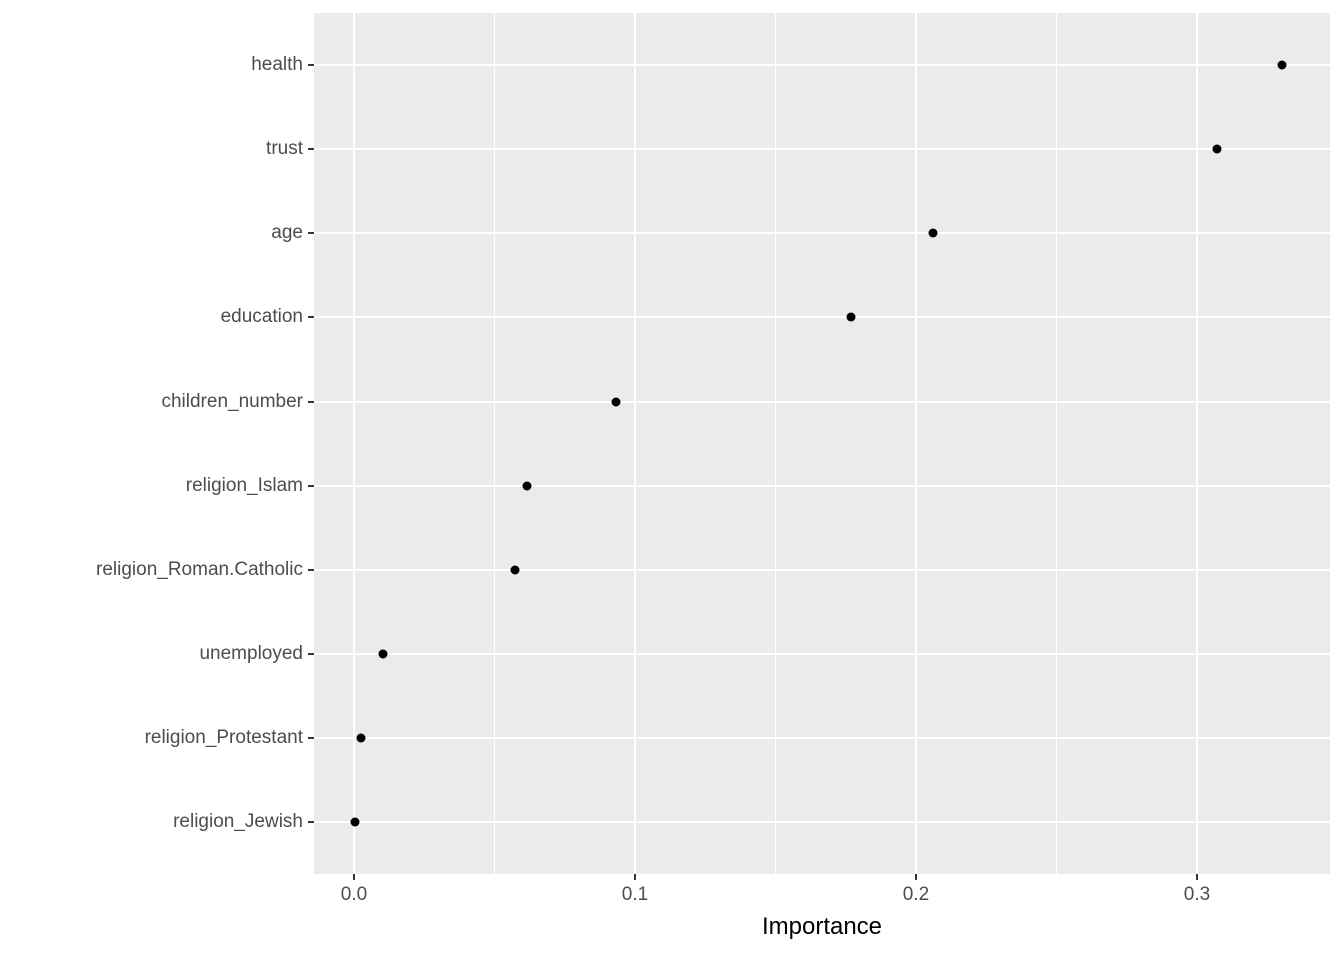  I want to click on y-axis-label: health, so click(277, 64).